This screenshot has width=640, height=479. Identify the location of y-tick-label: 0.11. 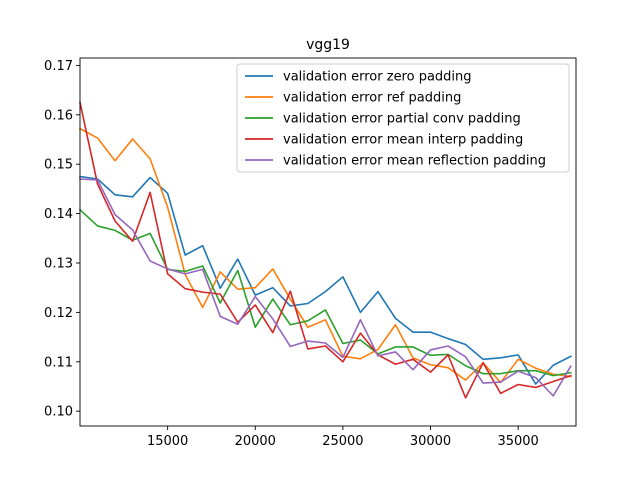
(58, 362).